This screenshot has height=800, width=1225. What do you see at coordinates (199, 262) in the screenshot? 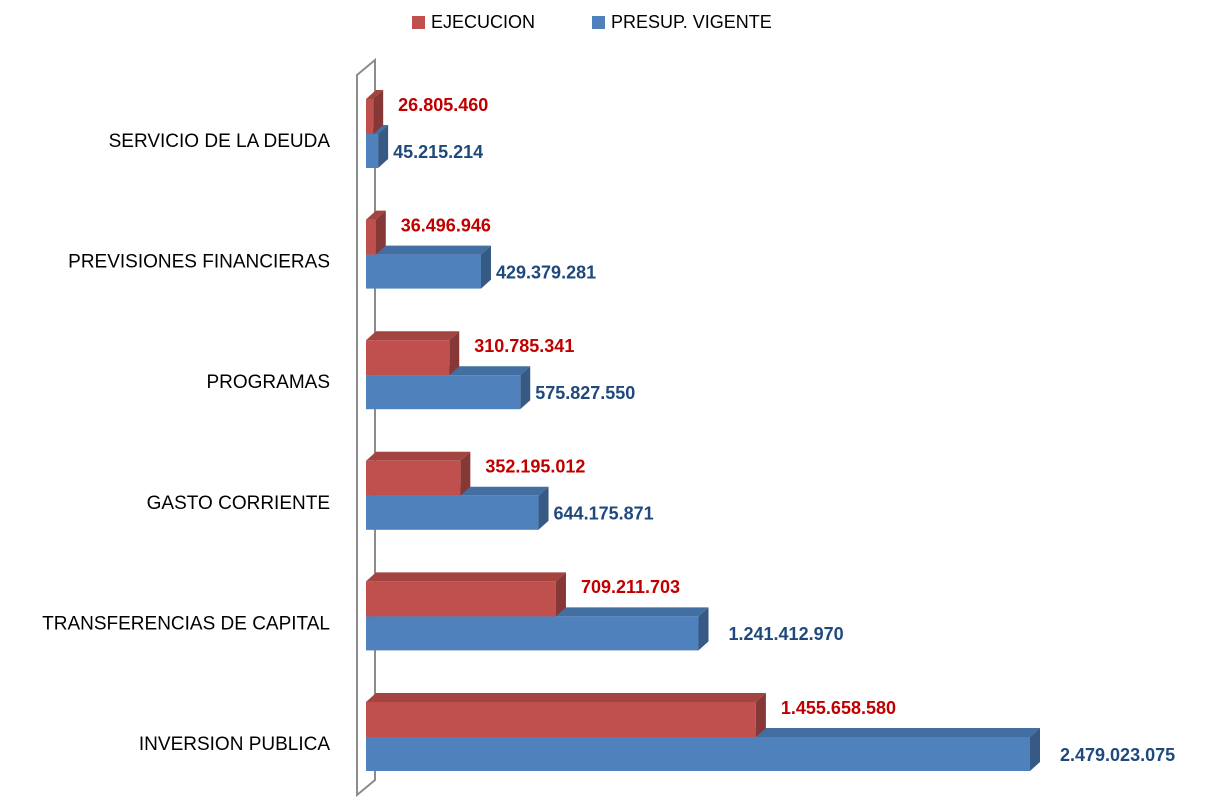
I see `category-label: PREVISIONES FINANCIERAS` at bounding box center [199, 262].